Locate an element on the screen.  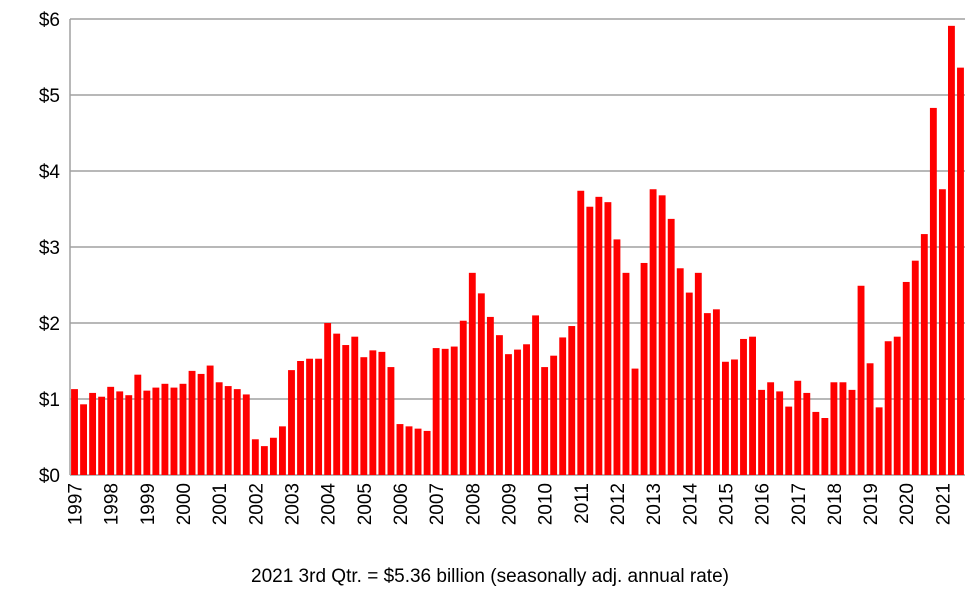
y-tick-label: $0 is located at coordinates (49, 476).